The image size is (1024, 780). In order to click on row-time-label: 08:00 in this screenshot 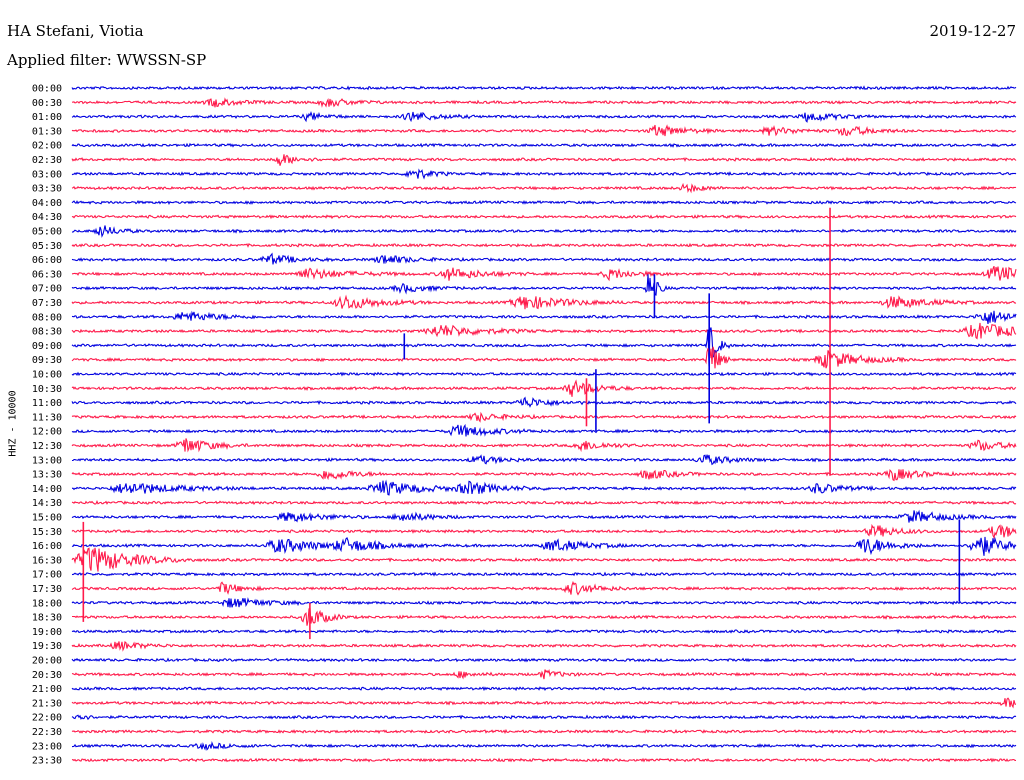, I will do `click(47, 317)`.